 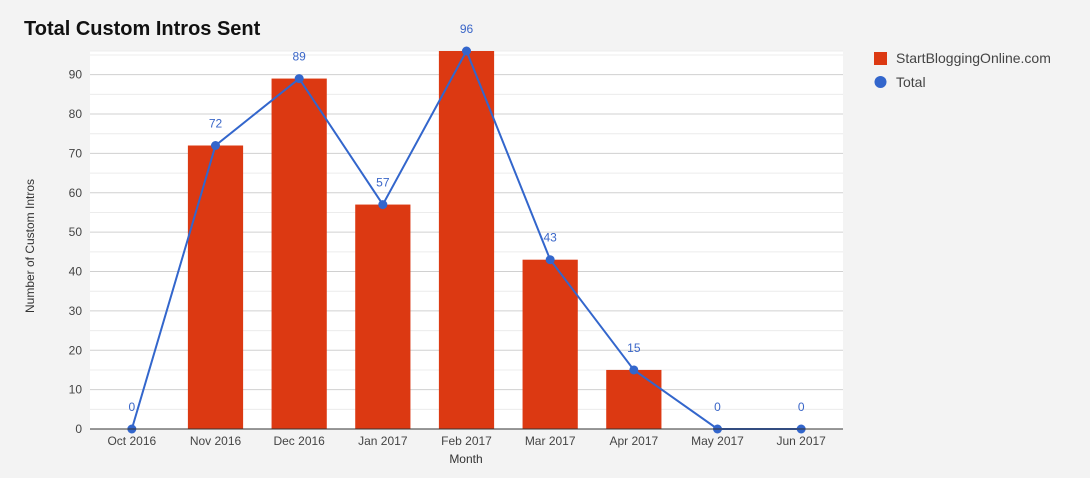 I want to click on data-label: 96, so click(x=467, y=29).